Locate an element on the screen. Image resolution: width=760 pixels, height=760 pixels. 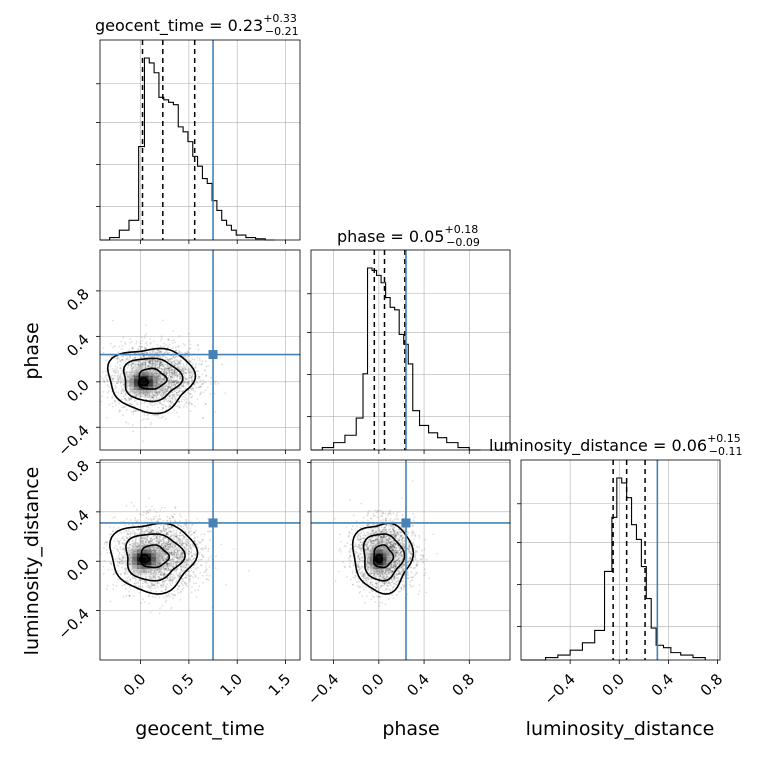
panel-2d-luminosity-distance-vs-geocent-time is located at coordinates (198, 561).